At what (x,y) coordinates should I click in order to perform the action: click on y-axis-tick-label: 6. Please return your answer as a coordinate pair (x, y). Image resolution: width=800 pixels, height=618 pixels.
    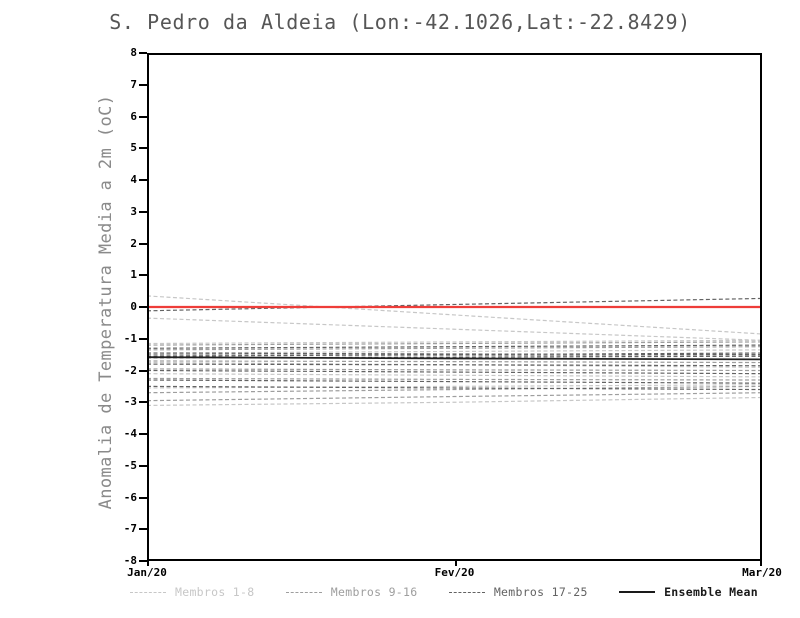
    Looking at the image, I should click on (133, 116).